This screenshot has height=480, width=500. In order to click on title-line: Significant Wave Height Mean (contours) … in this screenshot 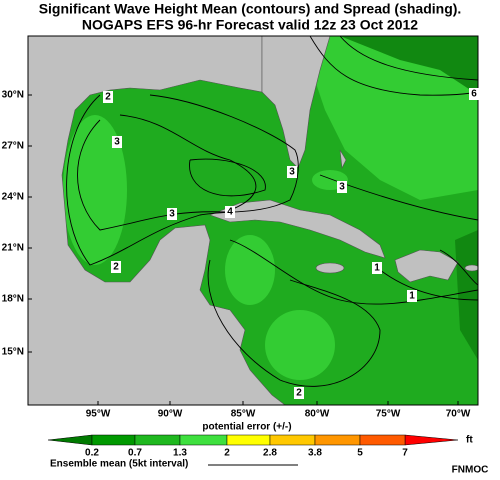, I will do `click(250, 9)`.